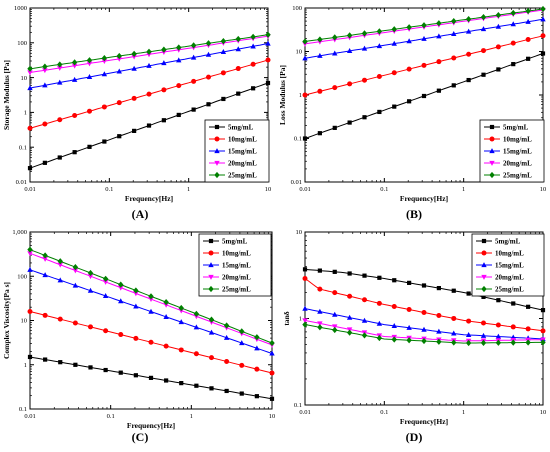  I want to click on x-tick-label: 10, so click(543, 189).